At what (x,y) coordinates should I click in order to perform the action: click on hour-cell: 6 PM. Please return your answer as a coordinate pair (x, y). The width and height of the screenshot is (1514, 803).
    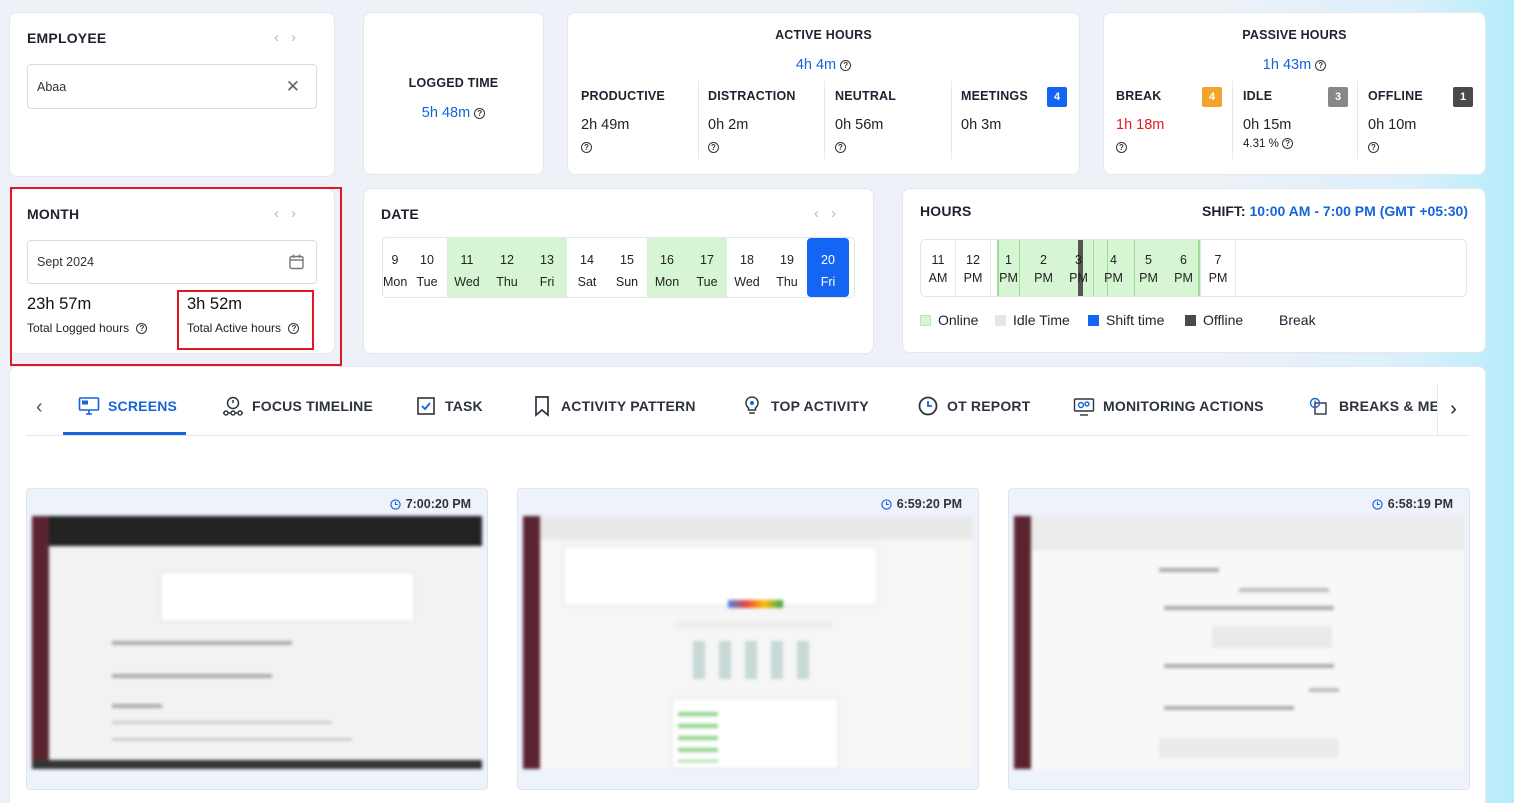
    Looking at the image, I should click on (1183, 269).